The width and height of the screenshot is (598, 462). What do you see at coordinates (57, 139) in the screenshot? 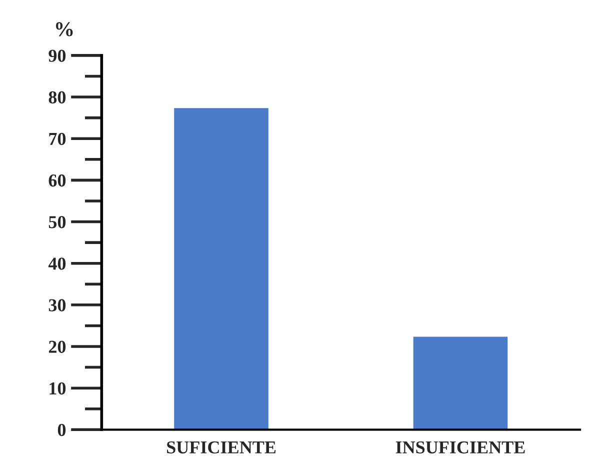
I see `y-tick-label: 70` at bounding box center [57, 139].